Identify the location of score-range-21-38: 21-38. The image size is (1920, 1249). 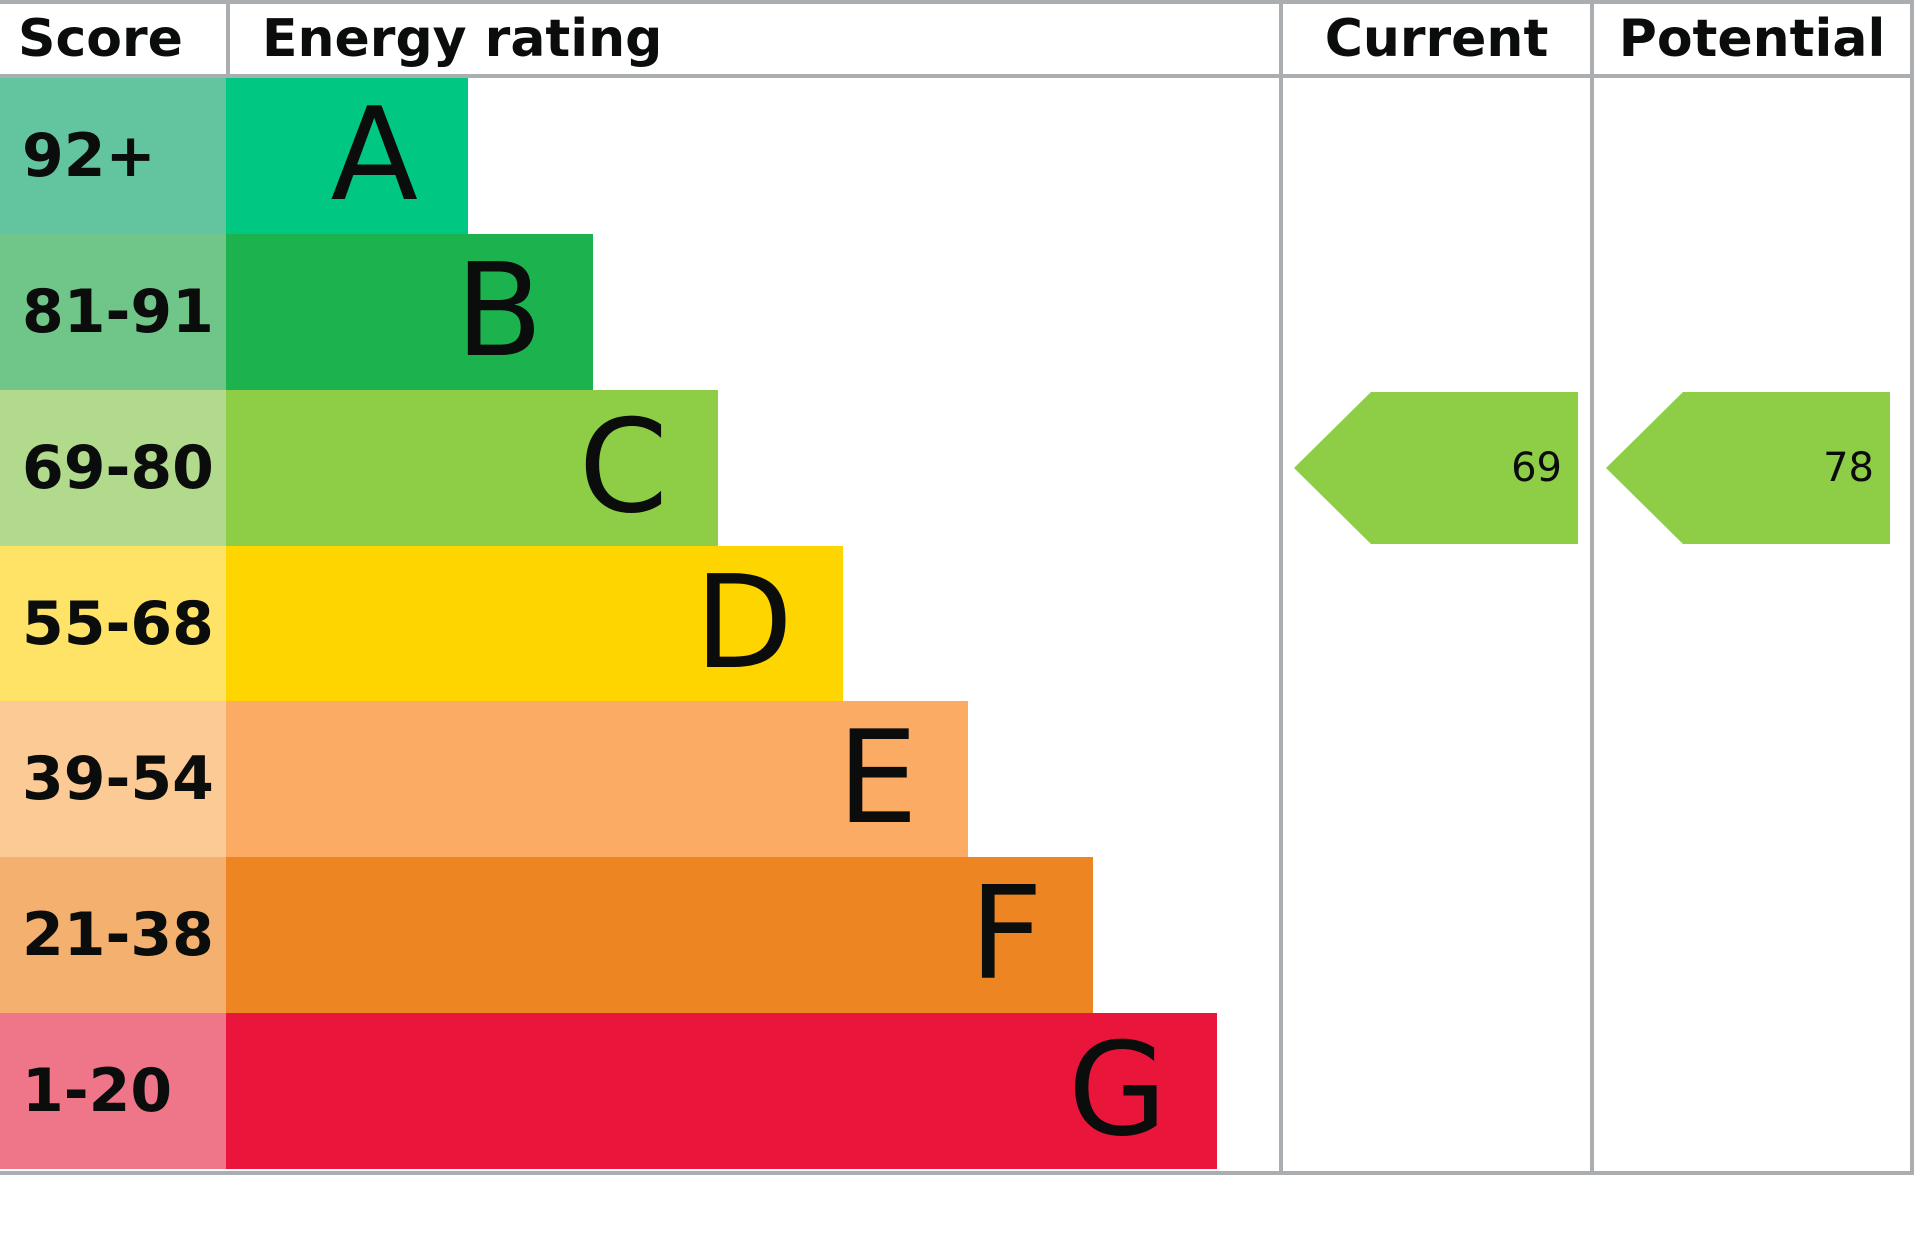
(113, 935).